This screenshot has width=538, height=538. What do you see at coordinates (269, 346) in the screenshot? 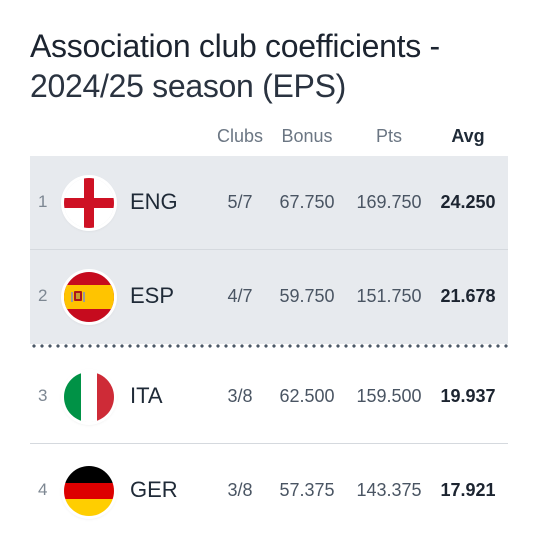
I see `qualification-divider` at bounding box center [269, 346].